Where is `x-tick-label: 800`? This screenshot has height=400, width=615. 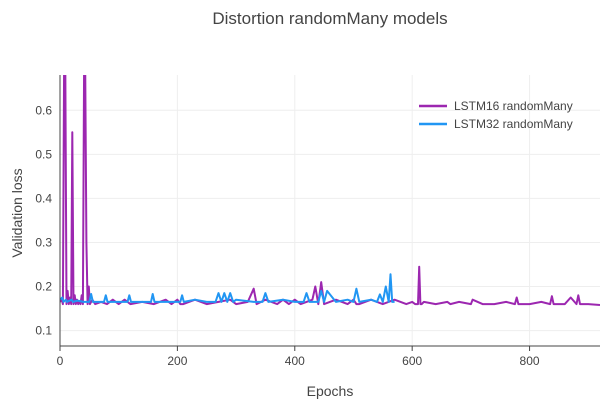
x-tick-label: 800 is located at coordinates (530, 361).